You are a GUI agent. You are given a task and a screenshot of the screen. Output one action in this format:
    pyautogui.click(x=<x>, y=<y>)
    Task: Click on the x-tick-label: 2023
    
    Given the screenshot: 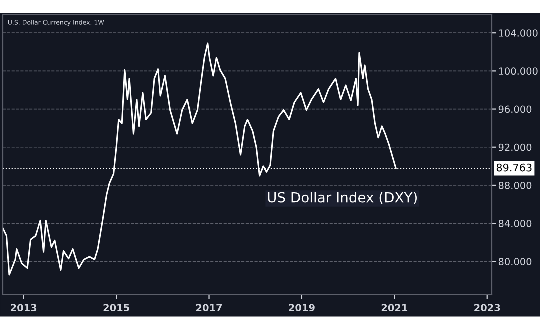 What is the action you would take?
    pyautogui.click(x=487, y=308)
    